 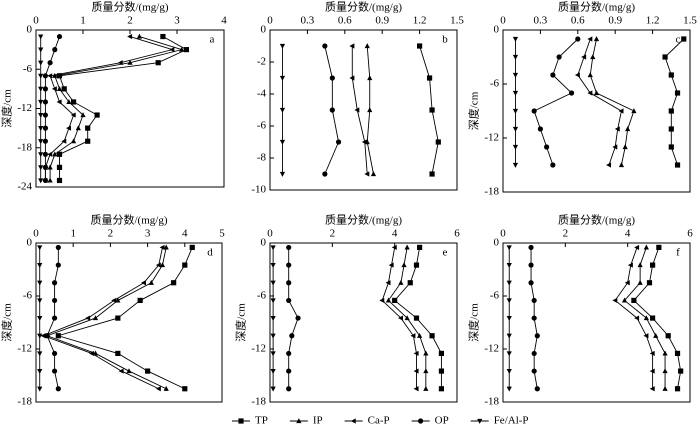 What do you see at coordinates (73, 234) in the screenshot?
I see `x-tick-label: 1` at bounding box center [73, 234].